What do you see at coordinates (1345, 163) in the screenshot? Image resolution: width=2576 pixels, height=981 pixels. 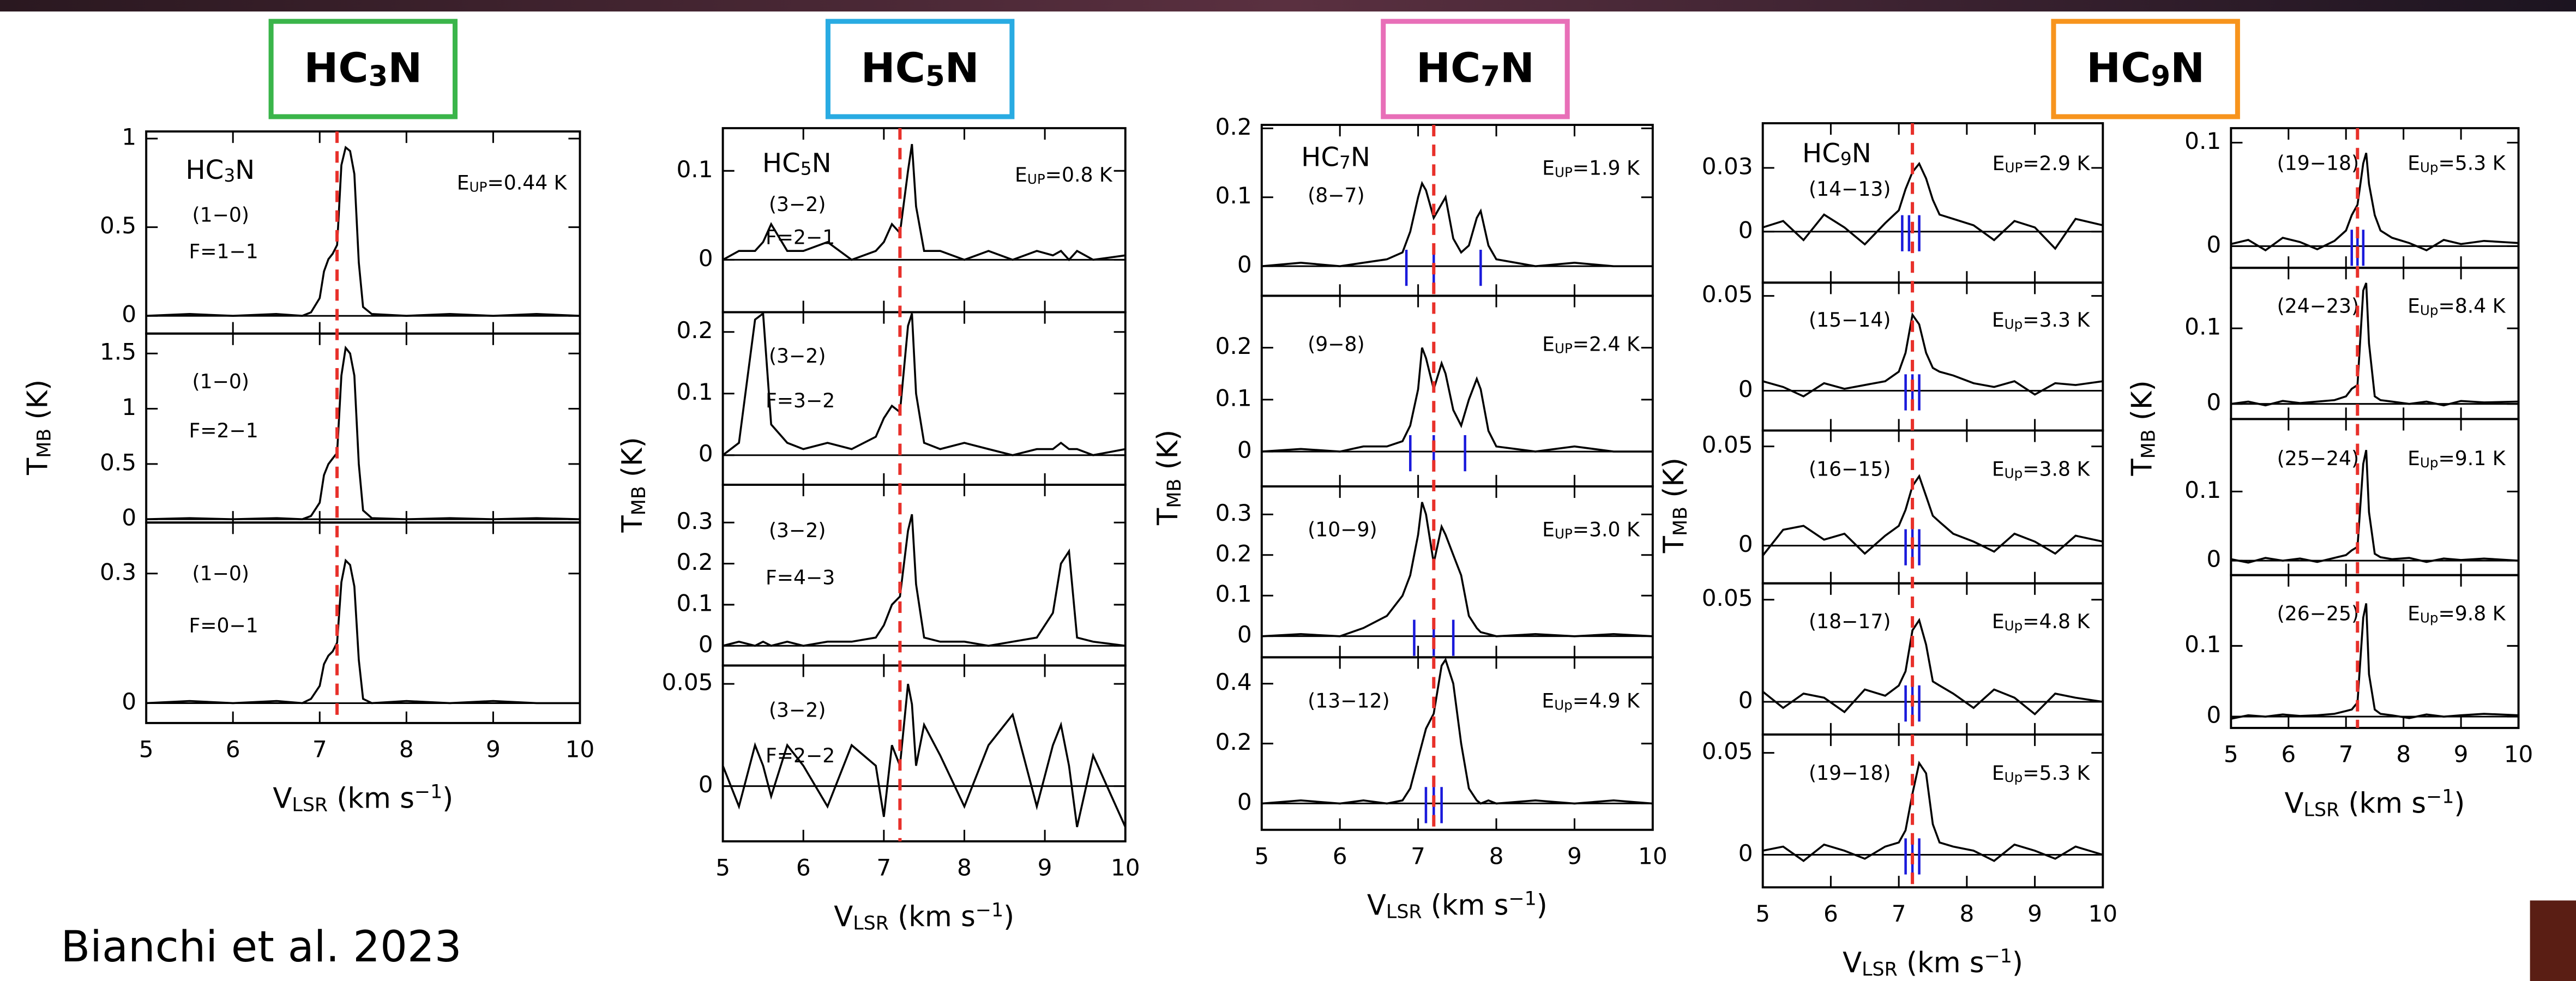 I see `molecule-label-part: 7` at bounding box center [1345, 163].